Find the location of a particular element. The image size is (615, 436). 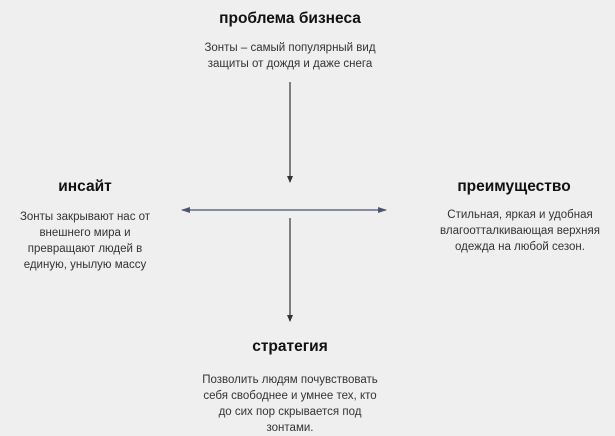

insight-title: инсайт is located at coordinates (85, 186).